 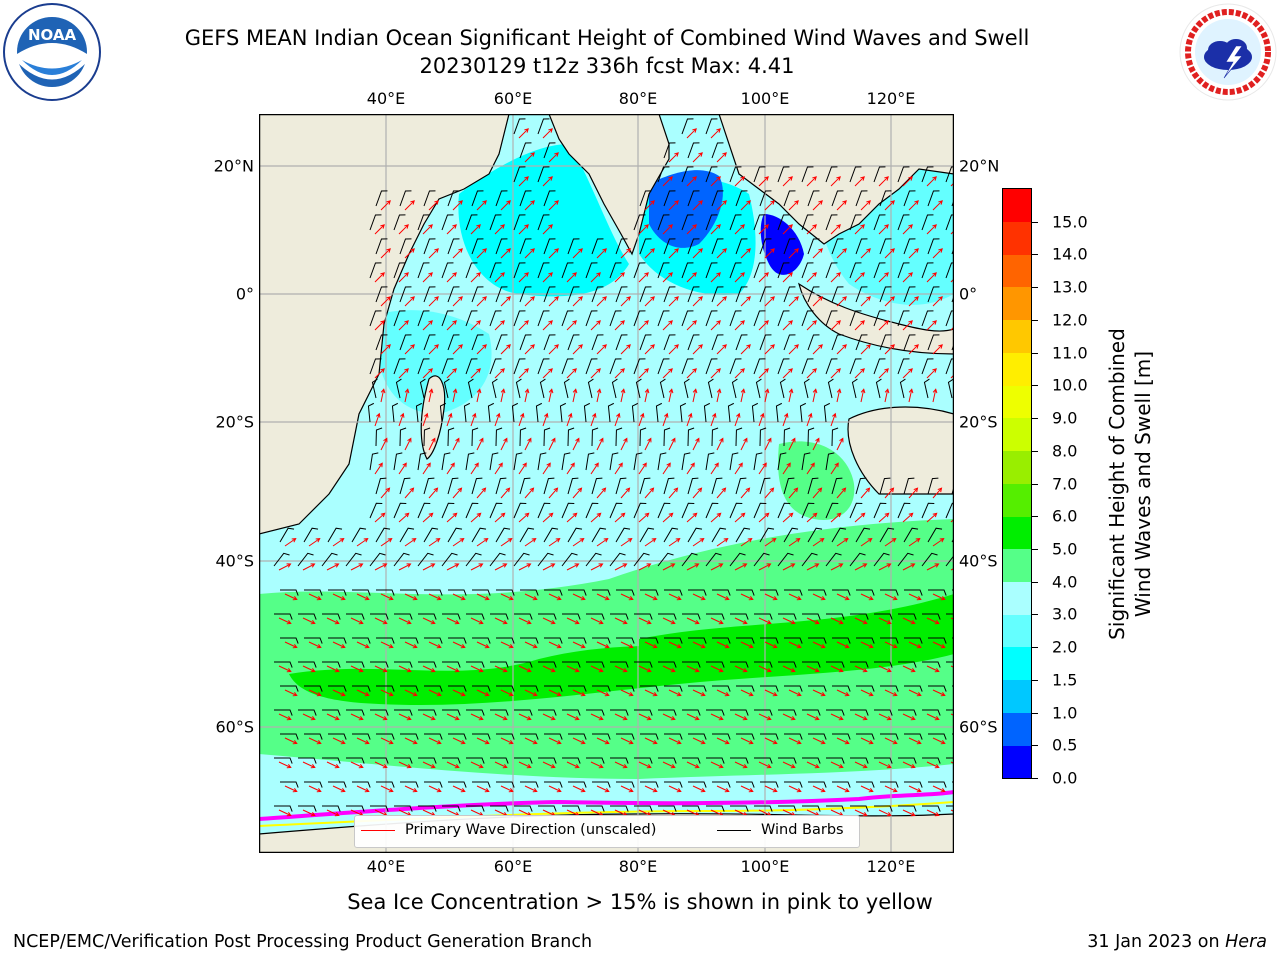 What do you see at coordinates (1246, 942) in the screenshot?
I see `footer-host: Hera` at bounding box center [1246, 942].